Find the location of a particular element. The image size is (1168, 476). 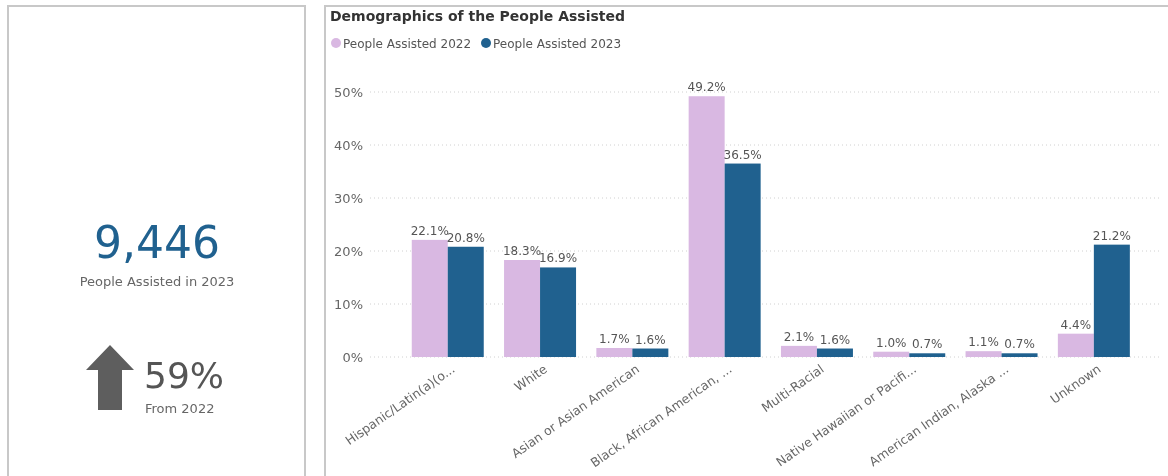

y-tick-label: 10% is located at coordinates (348, 304).